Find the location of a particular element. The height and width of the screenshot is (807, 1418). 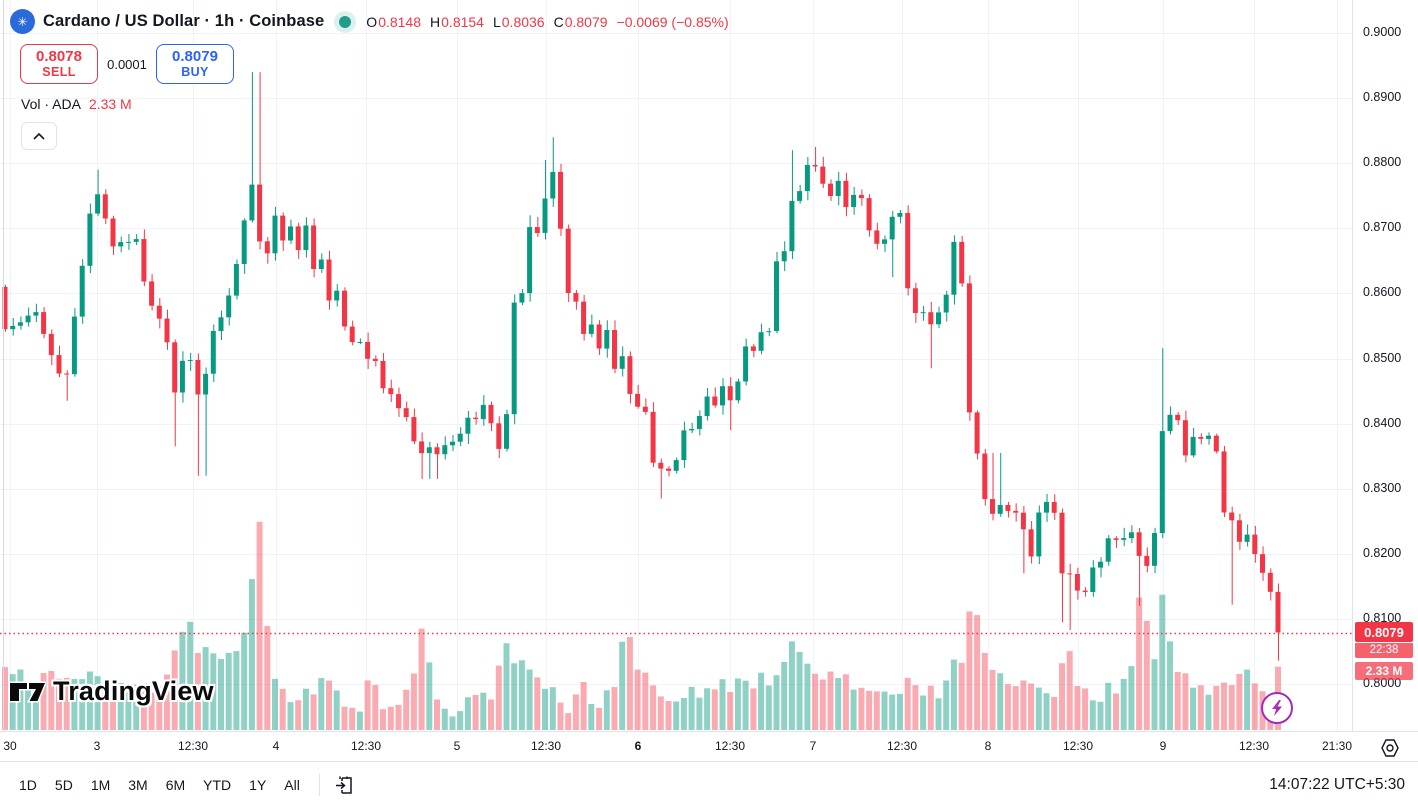

quick-trade-button is located at coordinates (1277, 708).